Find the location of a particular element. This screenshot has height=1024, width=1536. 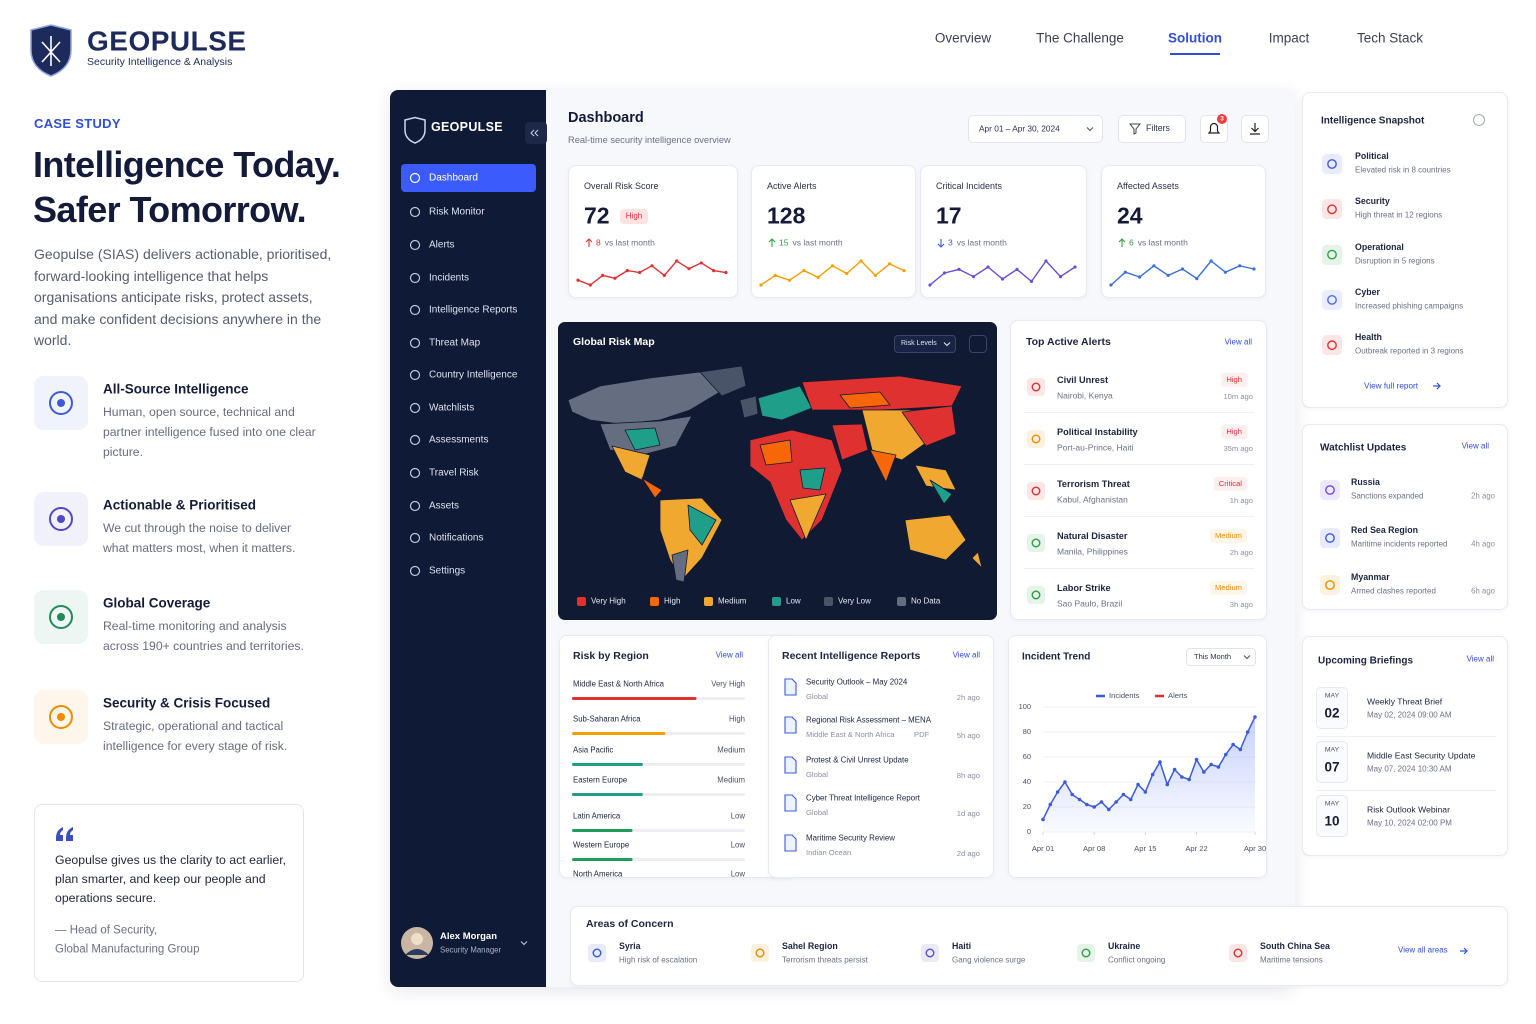

region-level: High is located at coordinates (736, 719).